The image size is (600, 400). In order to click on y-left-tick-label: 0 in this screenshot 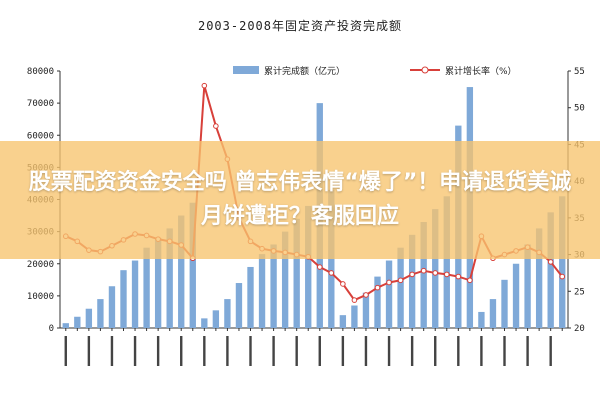, I will do `click(51, 329)`.